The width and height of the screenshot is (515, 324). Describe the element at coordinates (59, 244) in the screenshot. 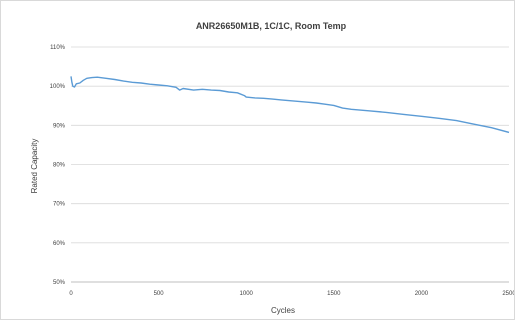

I see `y-tick-label: 60%` at that location.